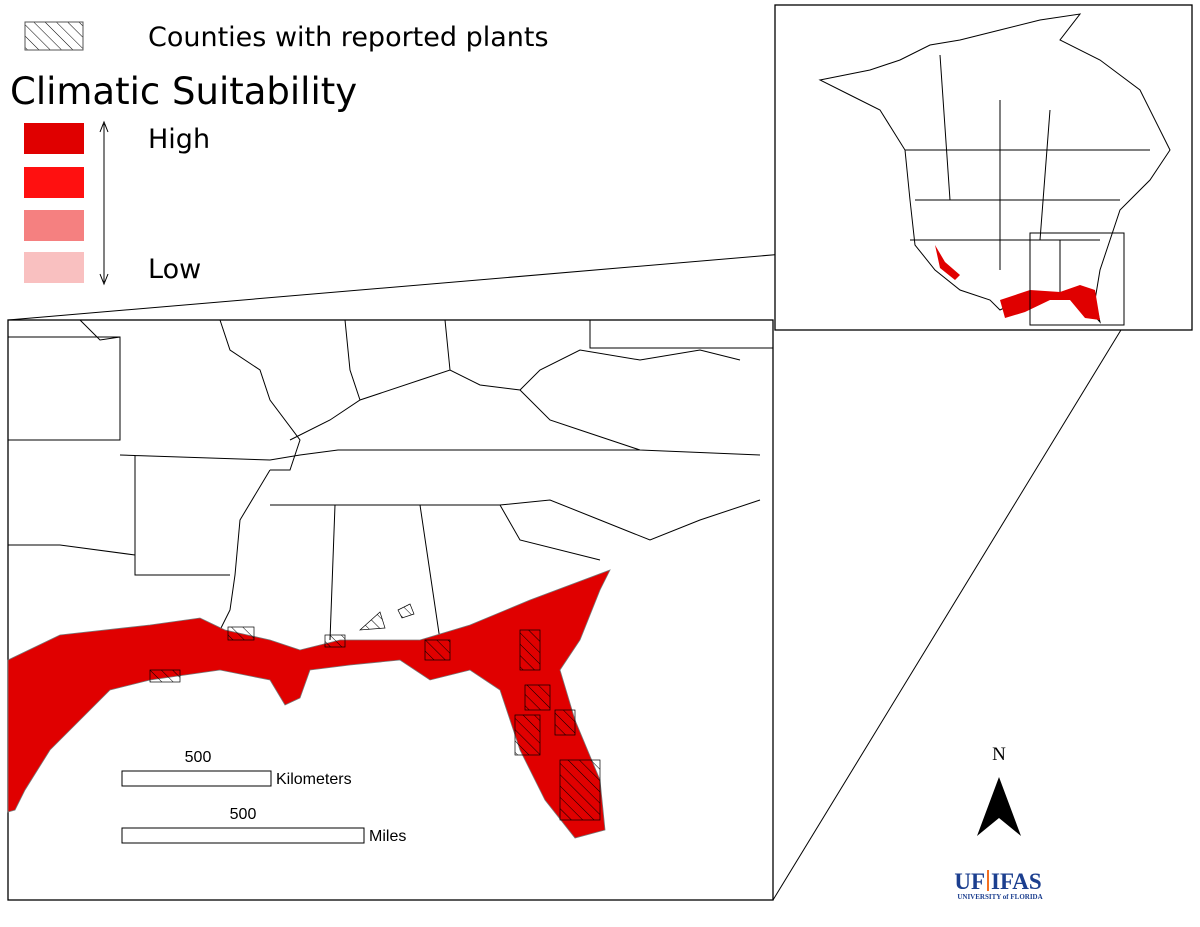  Describe the element at coordinates (54, 267) in the screenshot. I see `swatch-low` at that location.